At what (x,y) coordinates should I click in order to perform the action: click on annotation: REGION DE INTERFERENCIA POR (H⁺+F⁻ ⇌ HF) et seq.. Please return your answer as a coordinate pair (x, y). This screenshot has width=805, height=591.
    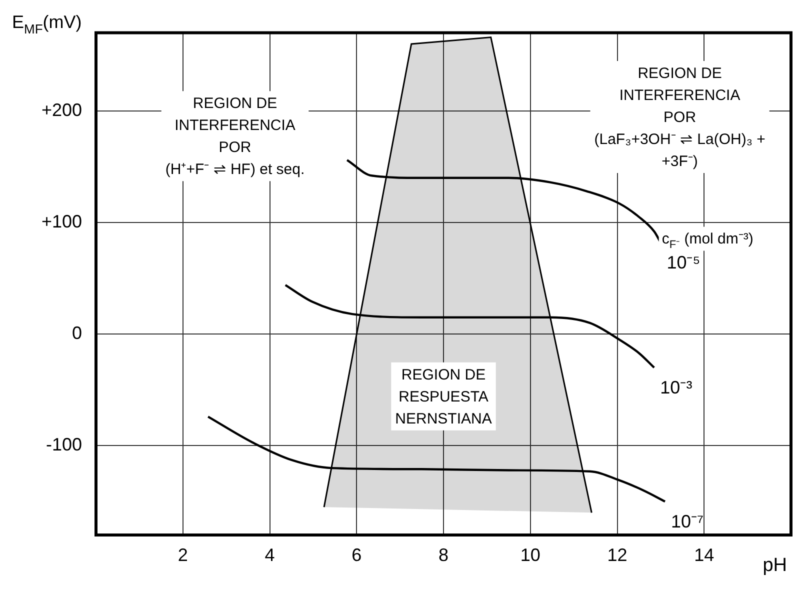
    Looking at the image, I should click on (235, 136).